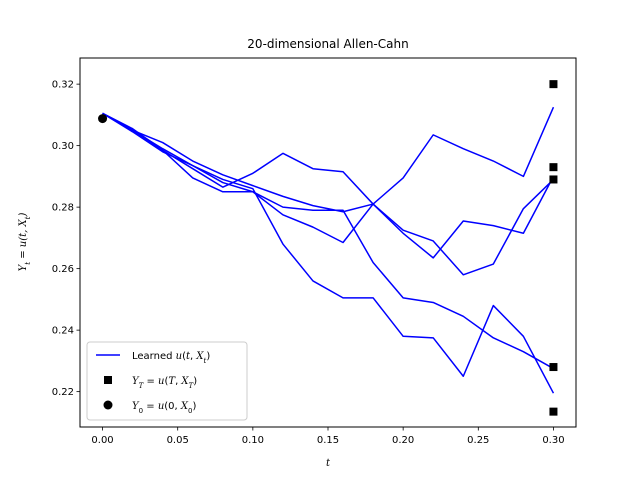 Image resolution: width=640 pixels, height=480 pixels. Describe the element at coordinates (553, 440) in the screenshot. I see `x-tick-label: 0.30` at that location.